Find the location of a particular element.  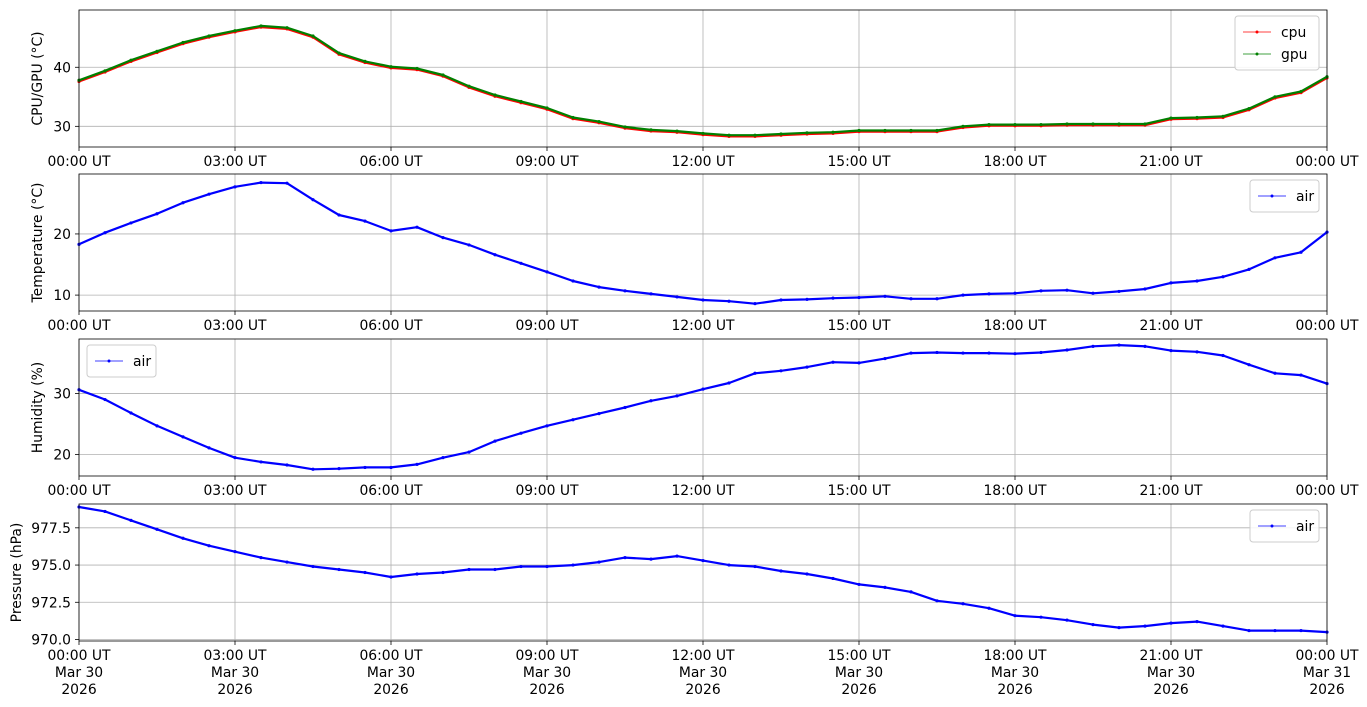

legend-marker-air is located at coordinates (1272, 526).